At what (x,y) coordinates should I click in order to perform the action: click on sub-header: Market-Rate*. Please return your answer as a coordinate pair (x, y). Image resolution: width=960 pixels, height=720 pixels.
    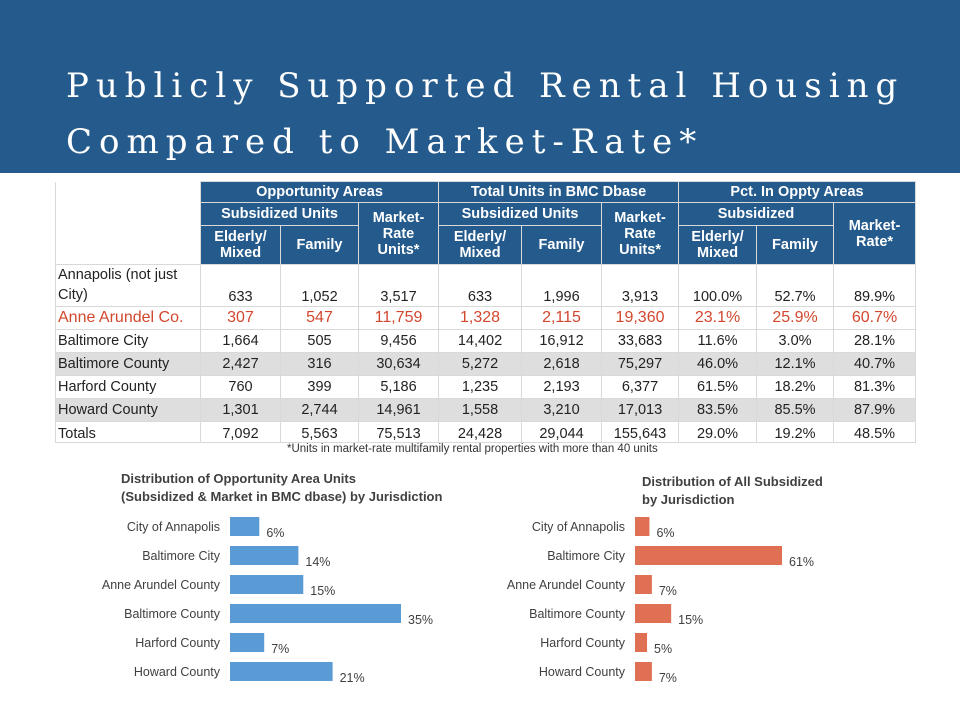
    Looking at the image, I should click on (875, 233).